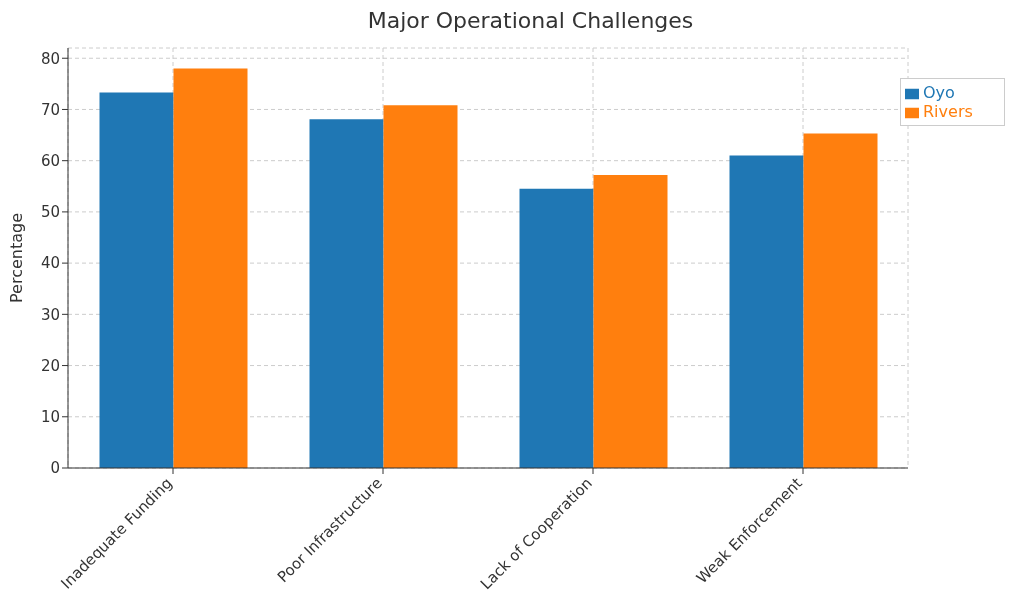  What do you see at coordinates (948, 111) in the screenshot?
I see `legend-label: Rivers` at bounding box center [948, 111].